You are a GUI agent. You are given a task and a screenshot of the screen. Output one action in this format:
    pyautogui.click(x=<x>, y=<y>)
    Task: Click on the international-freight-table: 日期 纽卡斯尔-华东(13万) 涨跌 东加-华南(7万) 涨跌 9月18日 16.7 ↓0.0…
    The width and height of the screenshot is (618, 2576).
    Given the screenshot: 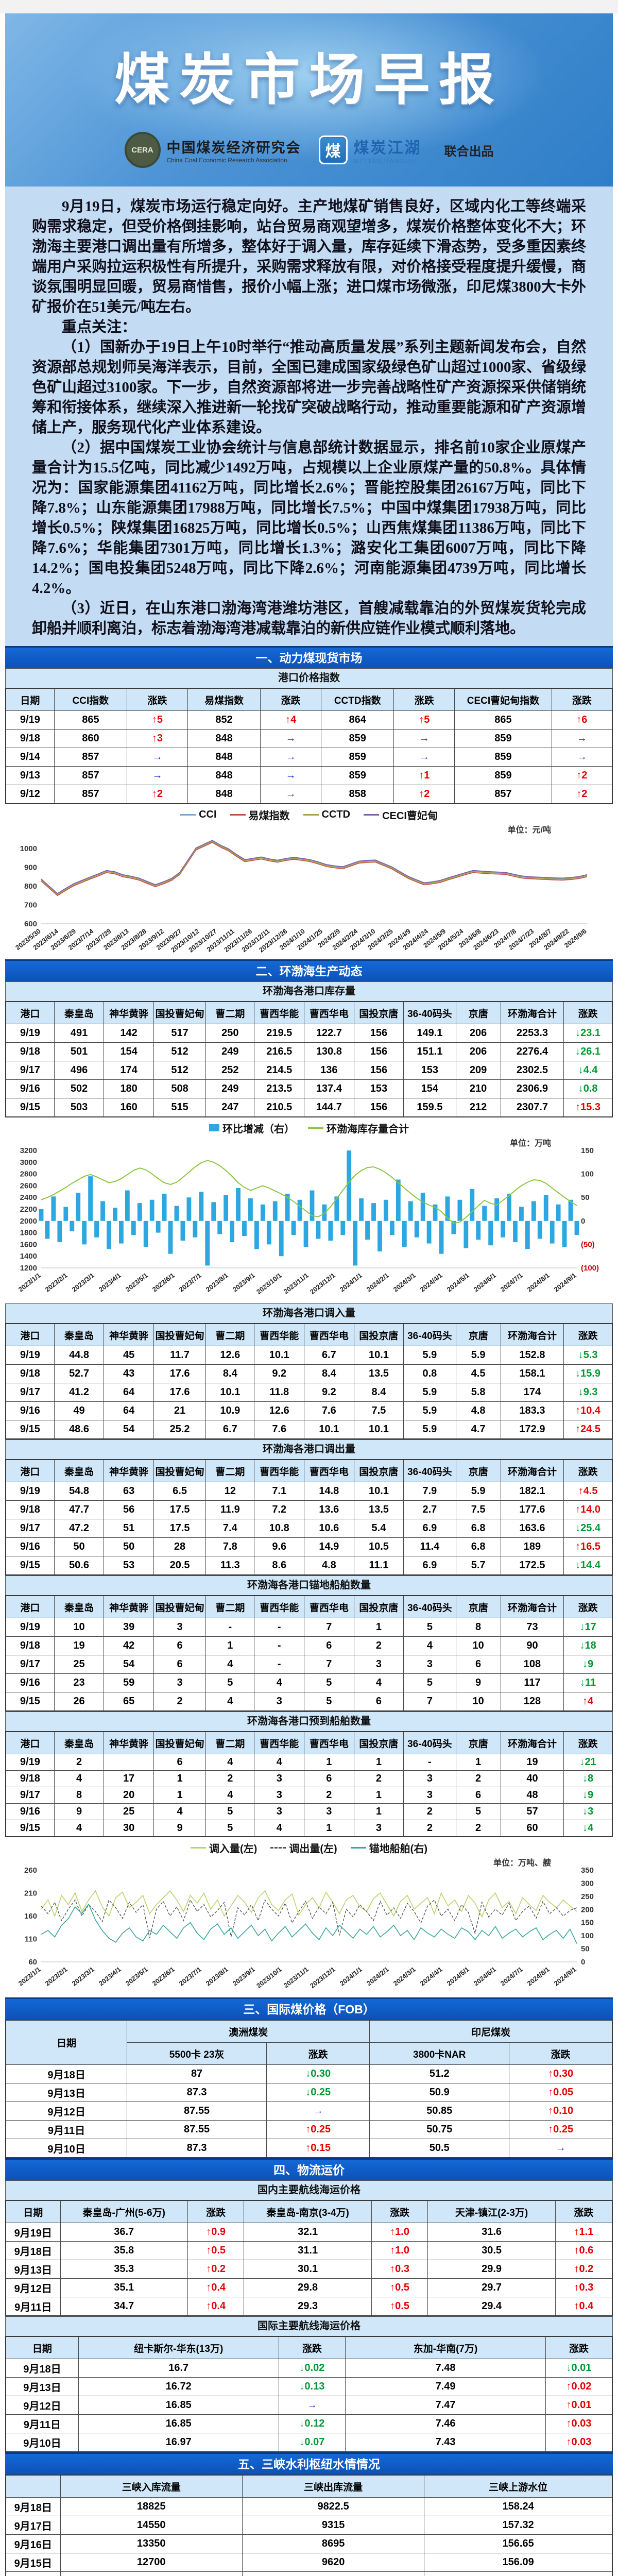 What is the action you would take?
    pyautogui.click(x=309, y=2394)
    